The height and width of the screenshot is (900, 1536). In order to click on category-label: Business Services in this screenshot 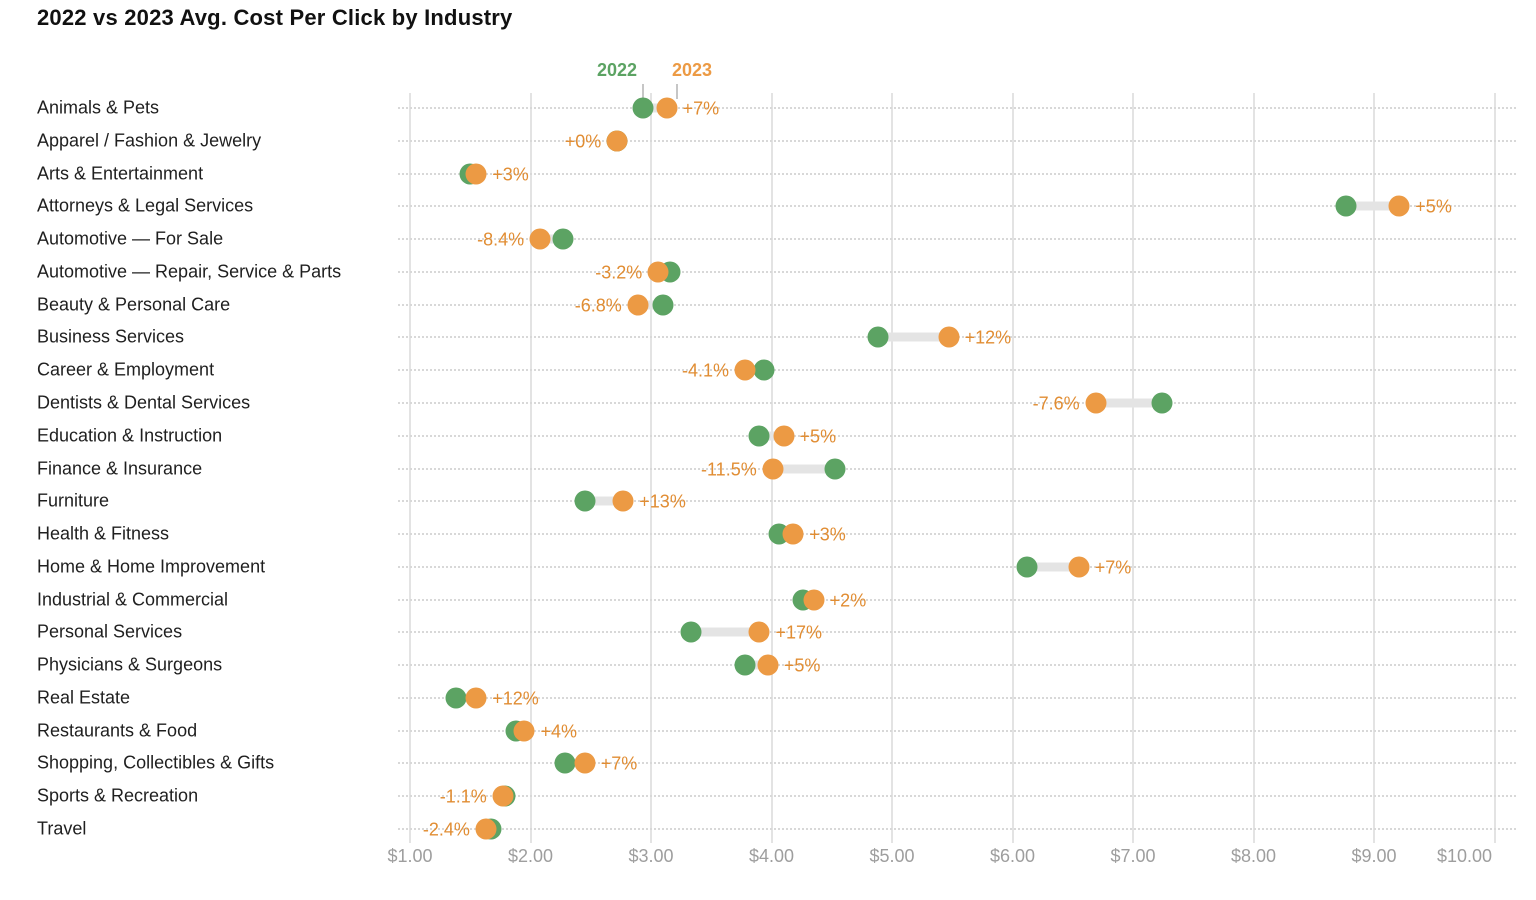, I will do `click(111, 336)`.